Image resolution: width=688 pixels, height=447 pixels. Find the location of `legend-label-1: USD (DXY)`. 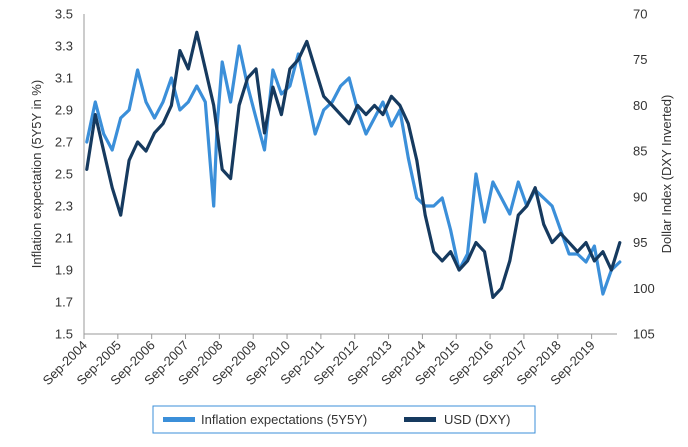

legend-label-1: USD (DXY) is located at coordinates (477, 419).